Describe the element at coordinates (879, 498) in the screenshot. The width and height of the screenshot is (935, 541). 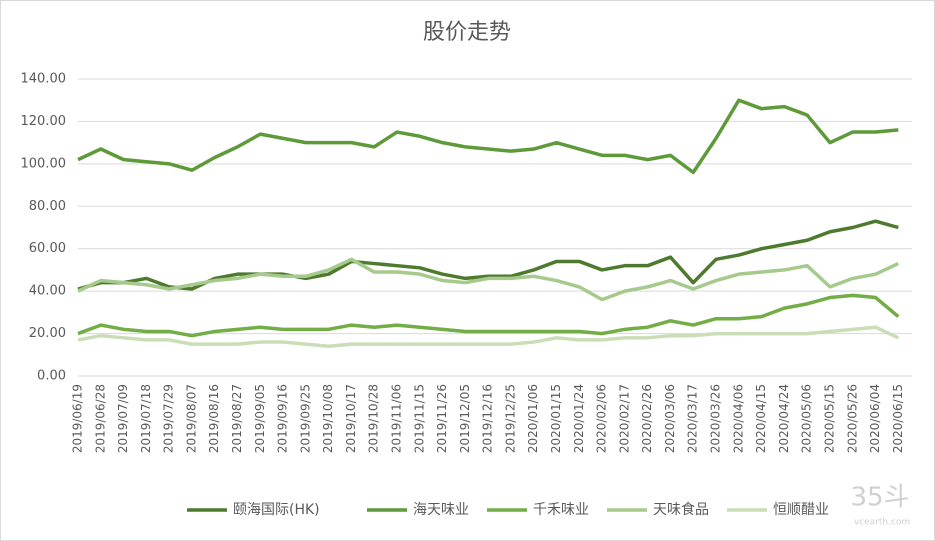
I see `watermark: 35斗` at that location.